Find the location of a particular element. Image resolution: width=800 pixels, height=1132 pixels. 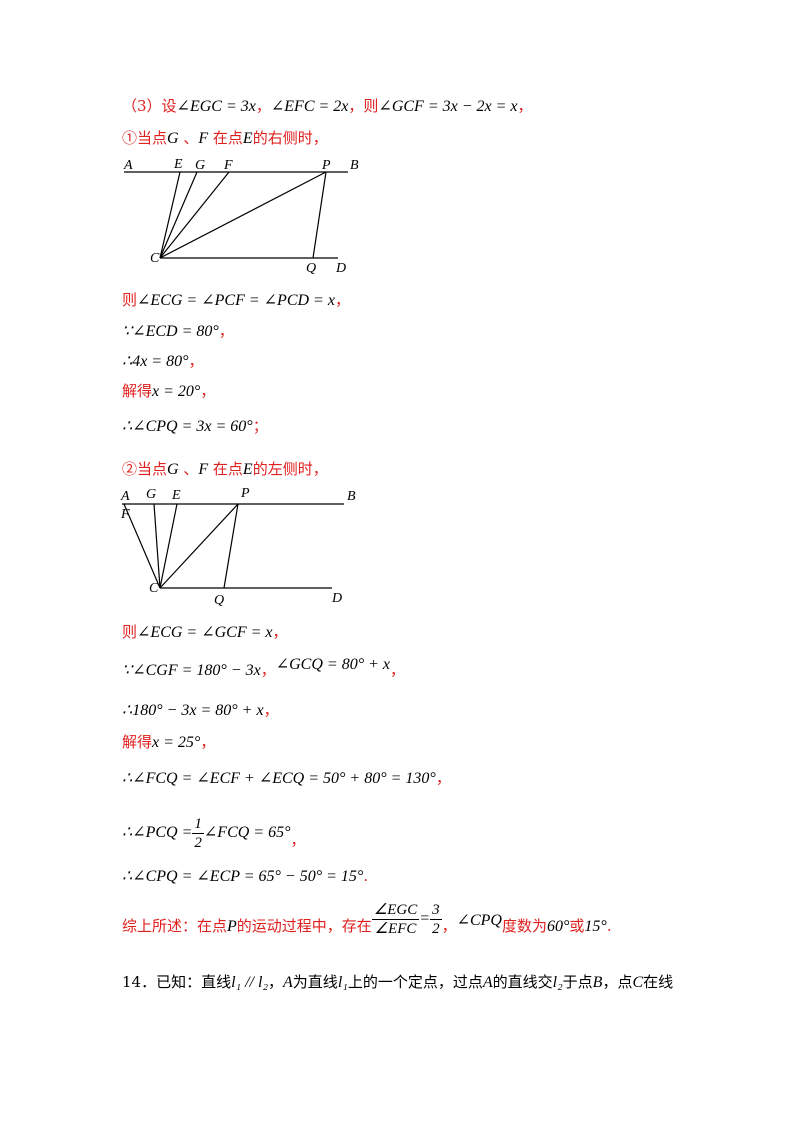

fig1-label-p: P is located at coordinates (326, 165).